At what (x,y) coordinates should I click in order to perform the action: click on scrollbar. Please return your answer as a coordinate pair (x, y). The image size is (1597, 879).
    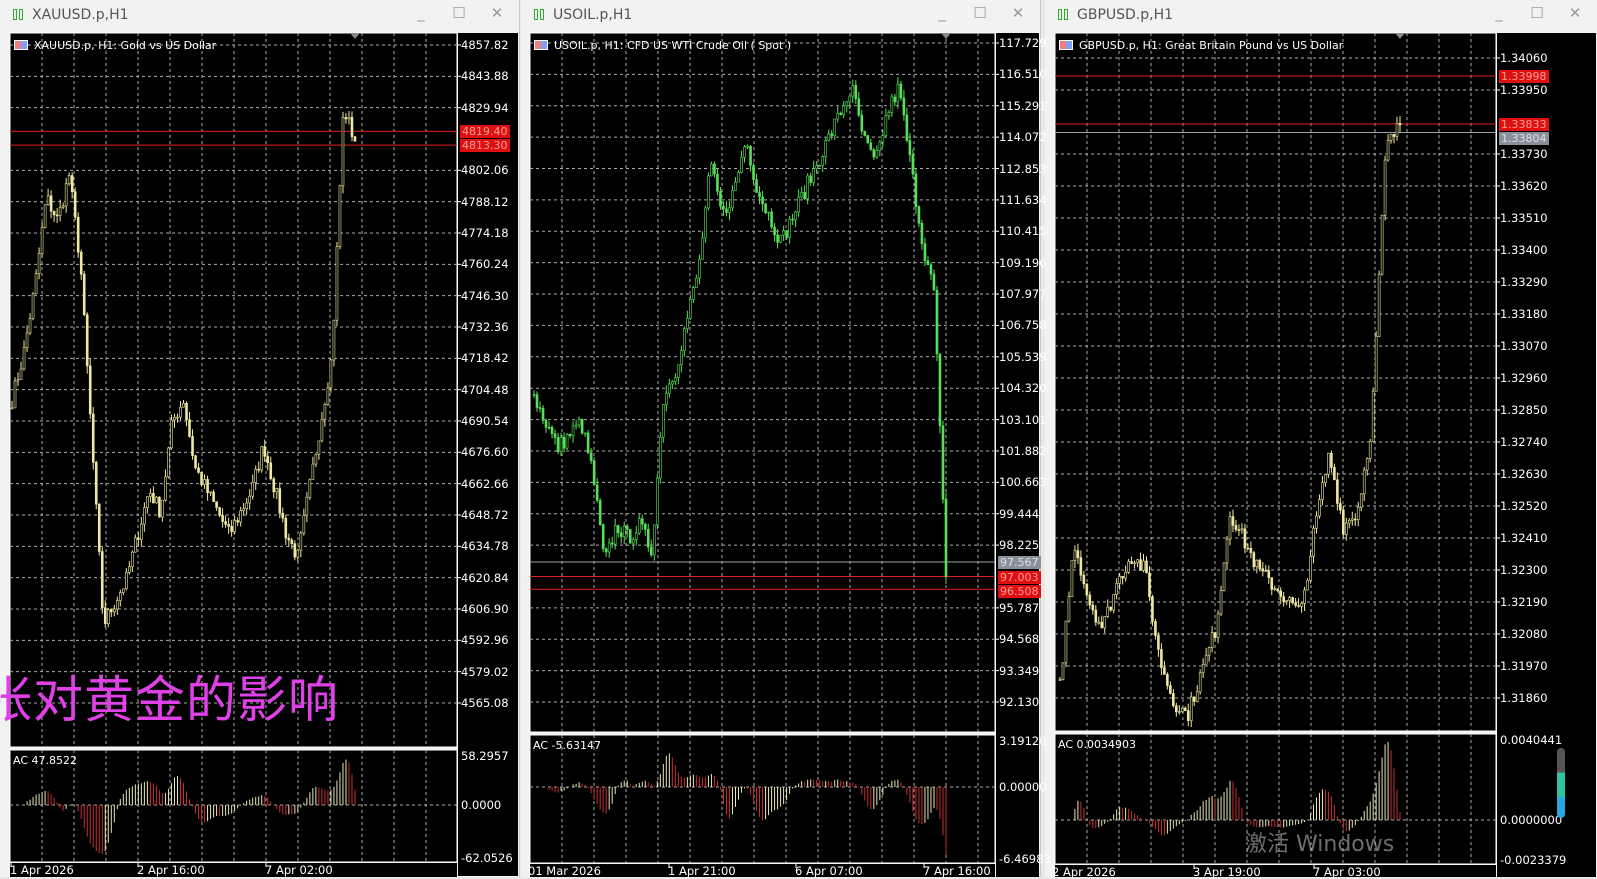
    Looking at the image, I should click on (1561, 783).